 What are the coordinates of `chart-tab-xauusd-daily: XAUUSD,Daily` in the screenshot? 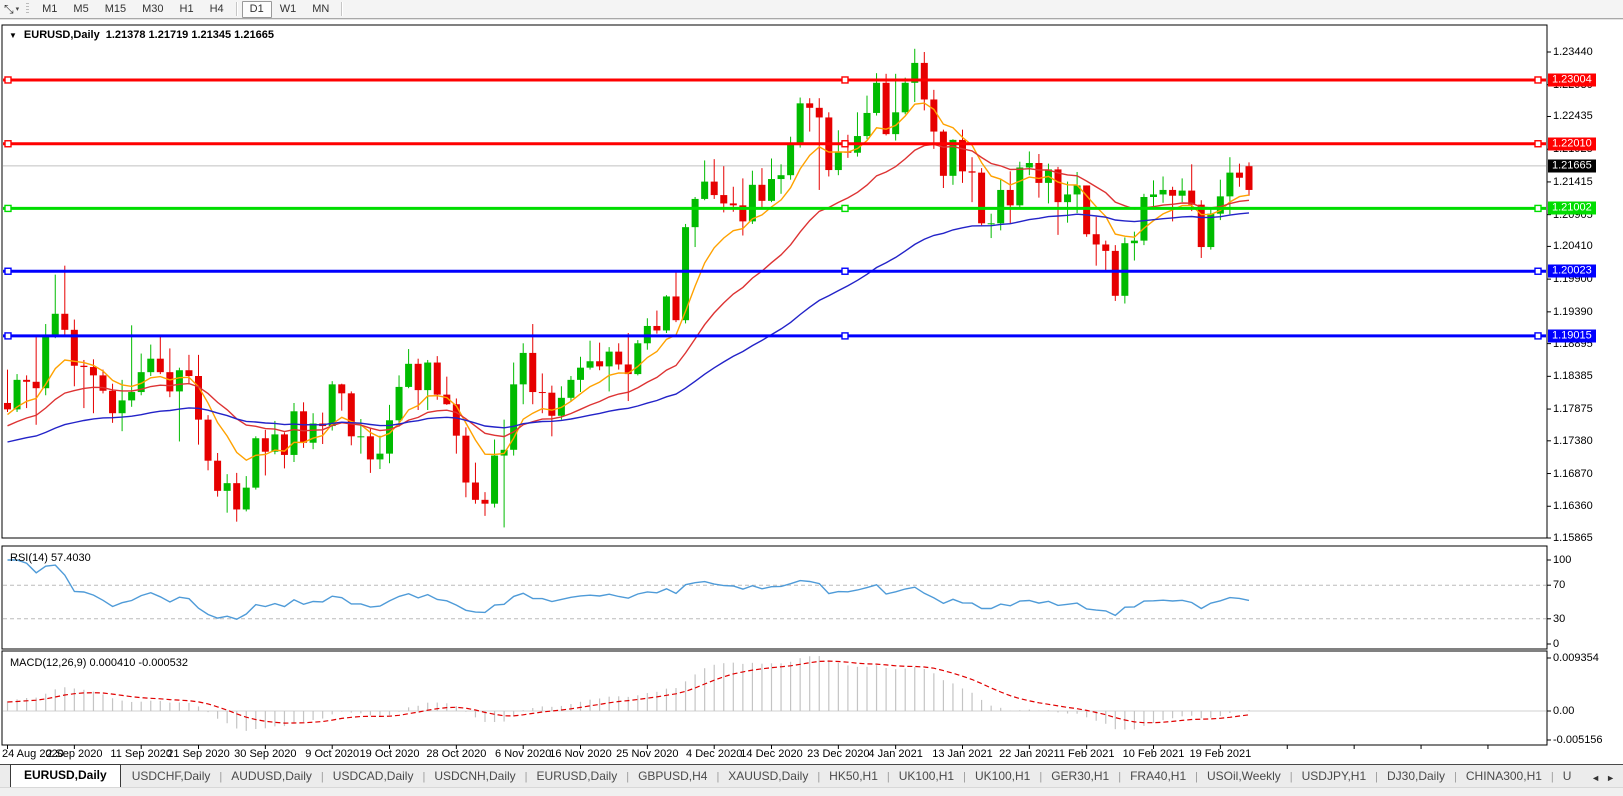 It's located at (768, 776).